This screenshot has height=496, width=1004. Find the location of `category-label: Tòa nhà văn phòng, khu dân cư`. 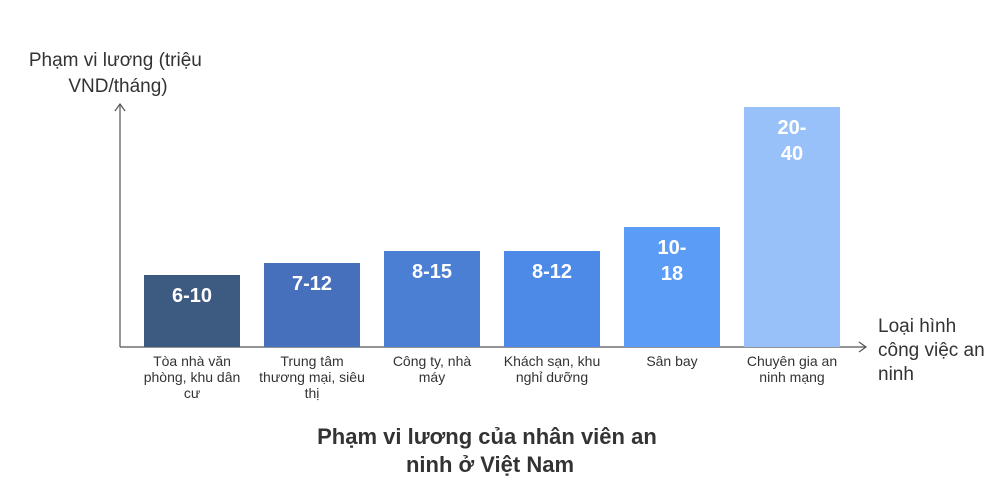

category-label: Tòa nhà văn phòng, khu dân cư is located at coordinates (192, 377).